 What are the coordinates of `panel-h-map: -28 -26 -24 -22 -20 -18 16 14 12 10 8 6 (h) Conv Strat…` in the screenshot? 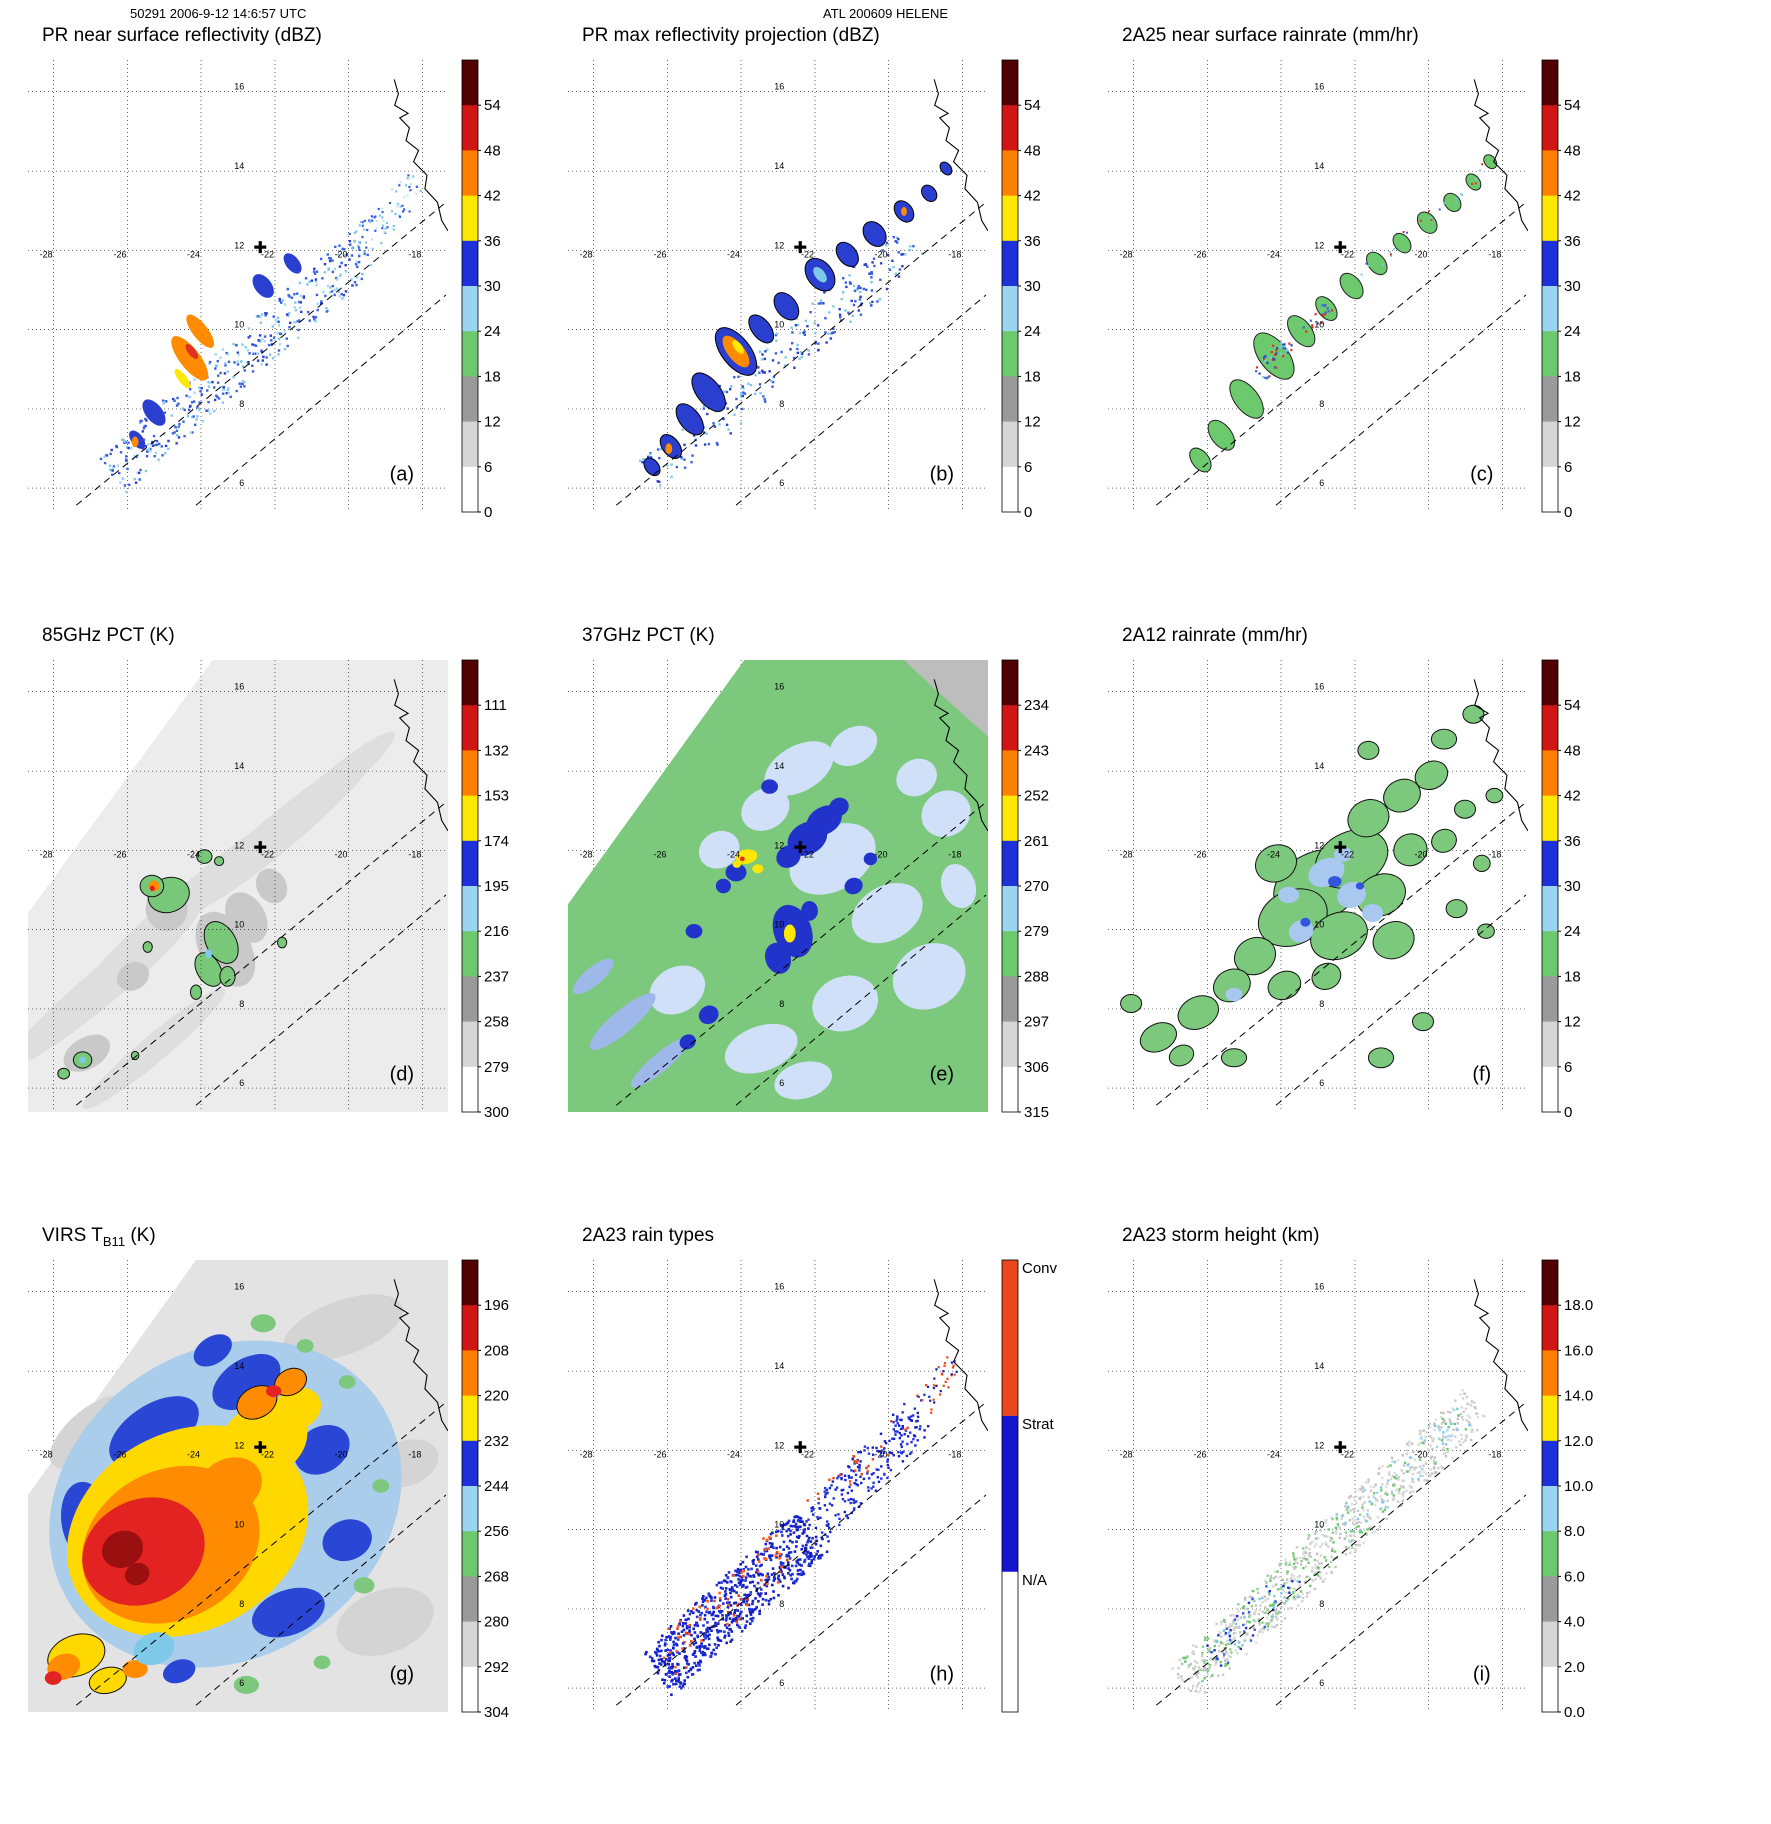 It's located at (813, 1486).